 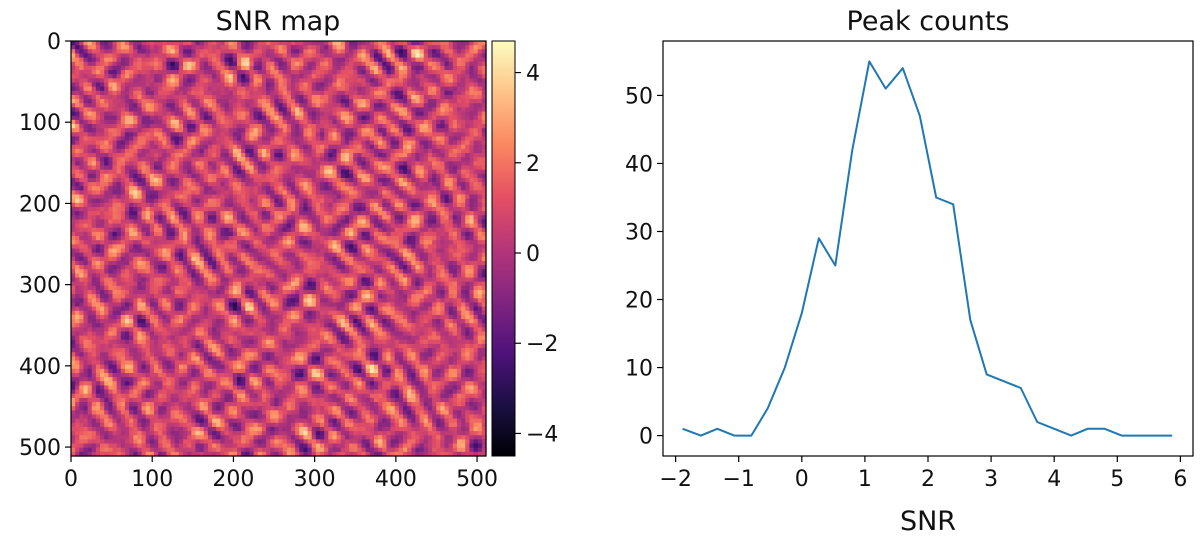 I want to click on peak-counts-x-tick-label: 6, so click(x=1180, y=479).